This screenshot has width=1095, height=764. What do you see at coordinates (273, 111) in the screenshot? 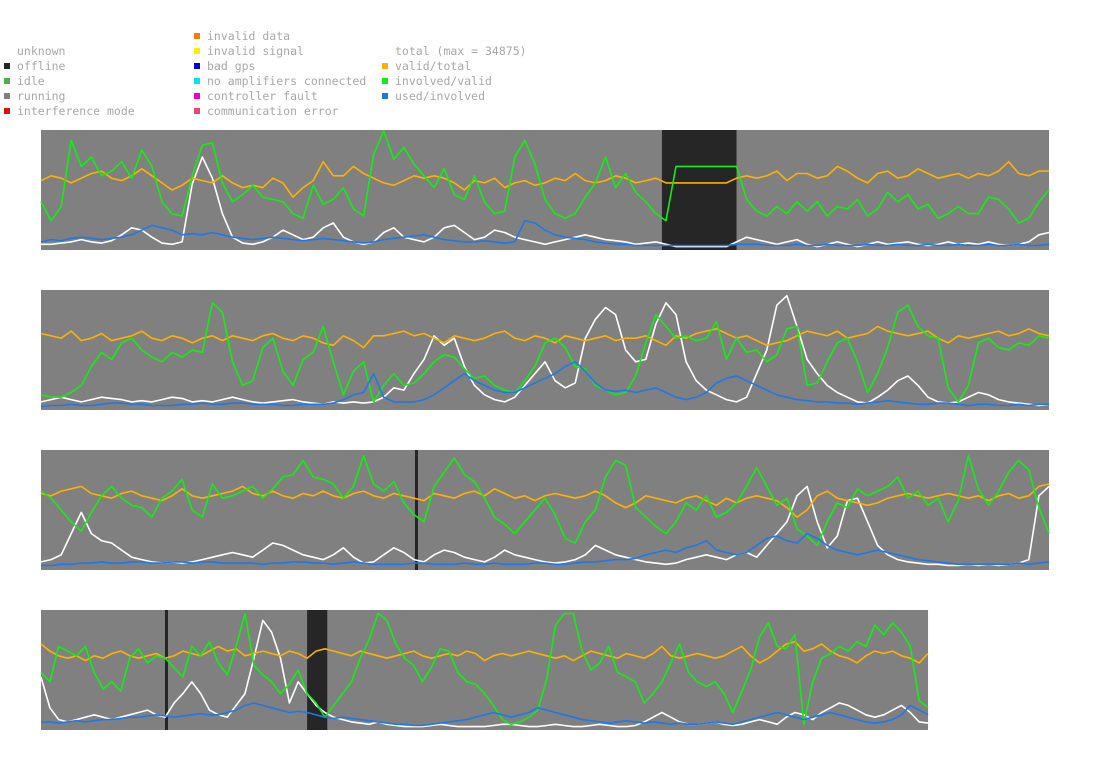
I see `legend-label: communication error` at bounding box center [273, 111].